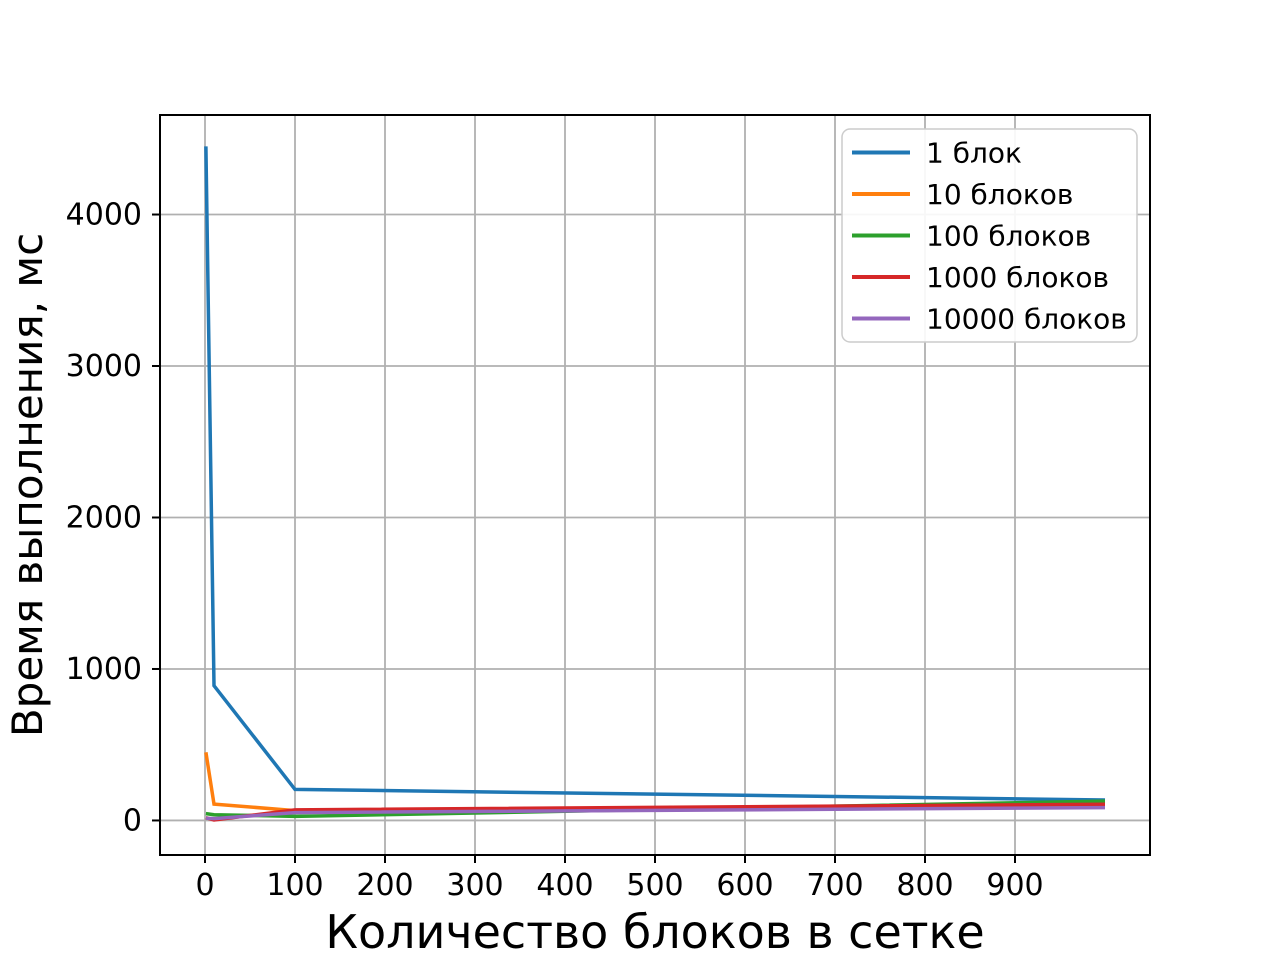  What do you see at coordinates (1017, 277) in the screenshot?
I see `legend-label-3: 1000 блоков` at bounding box center [1017, 277].